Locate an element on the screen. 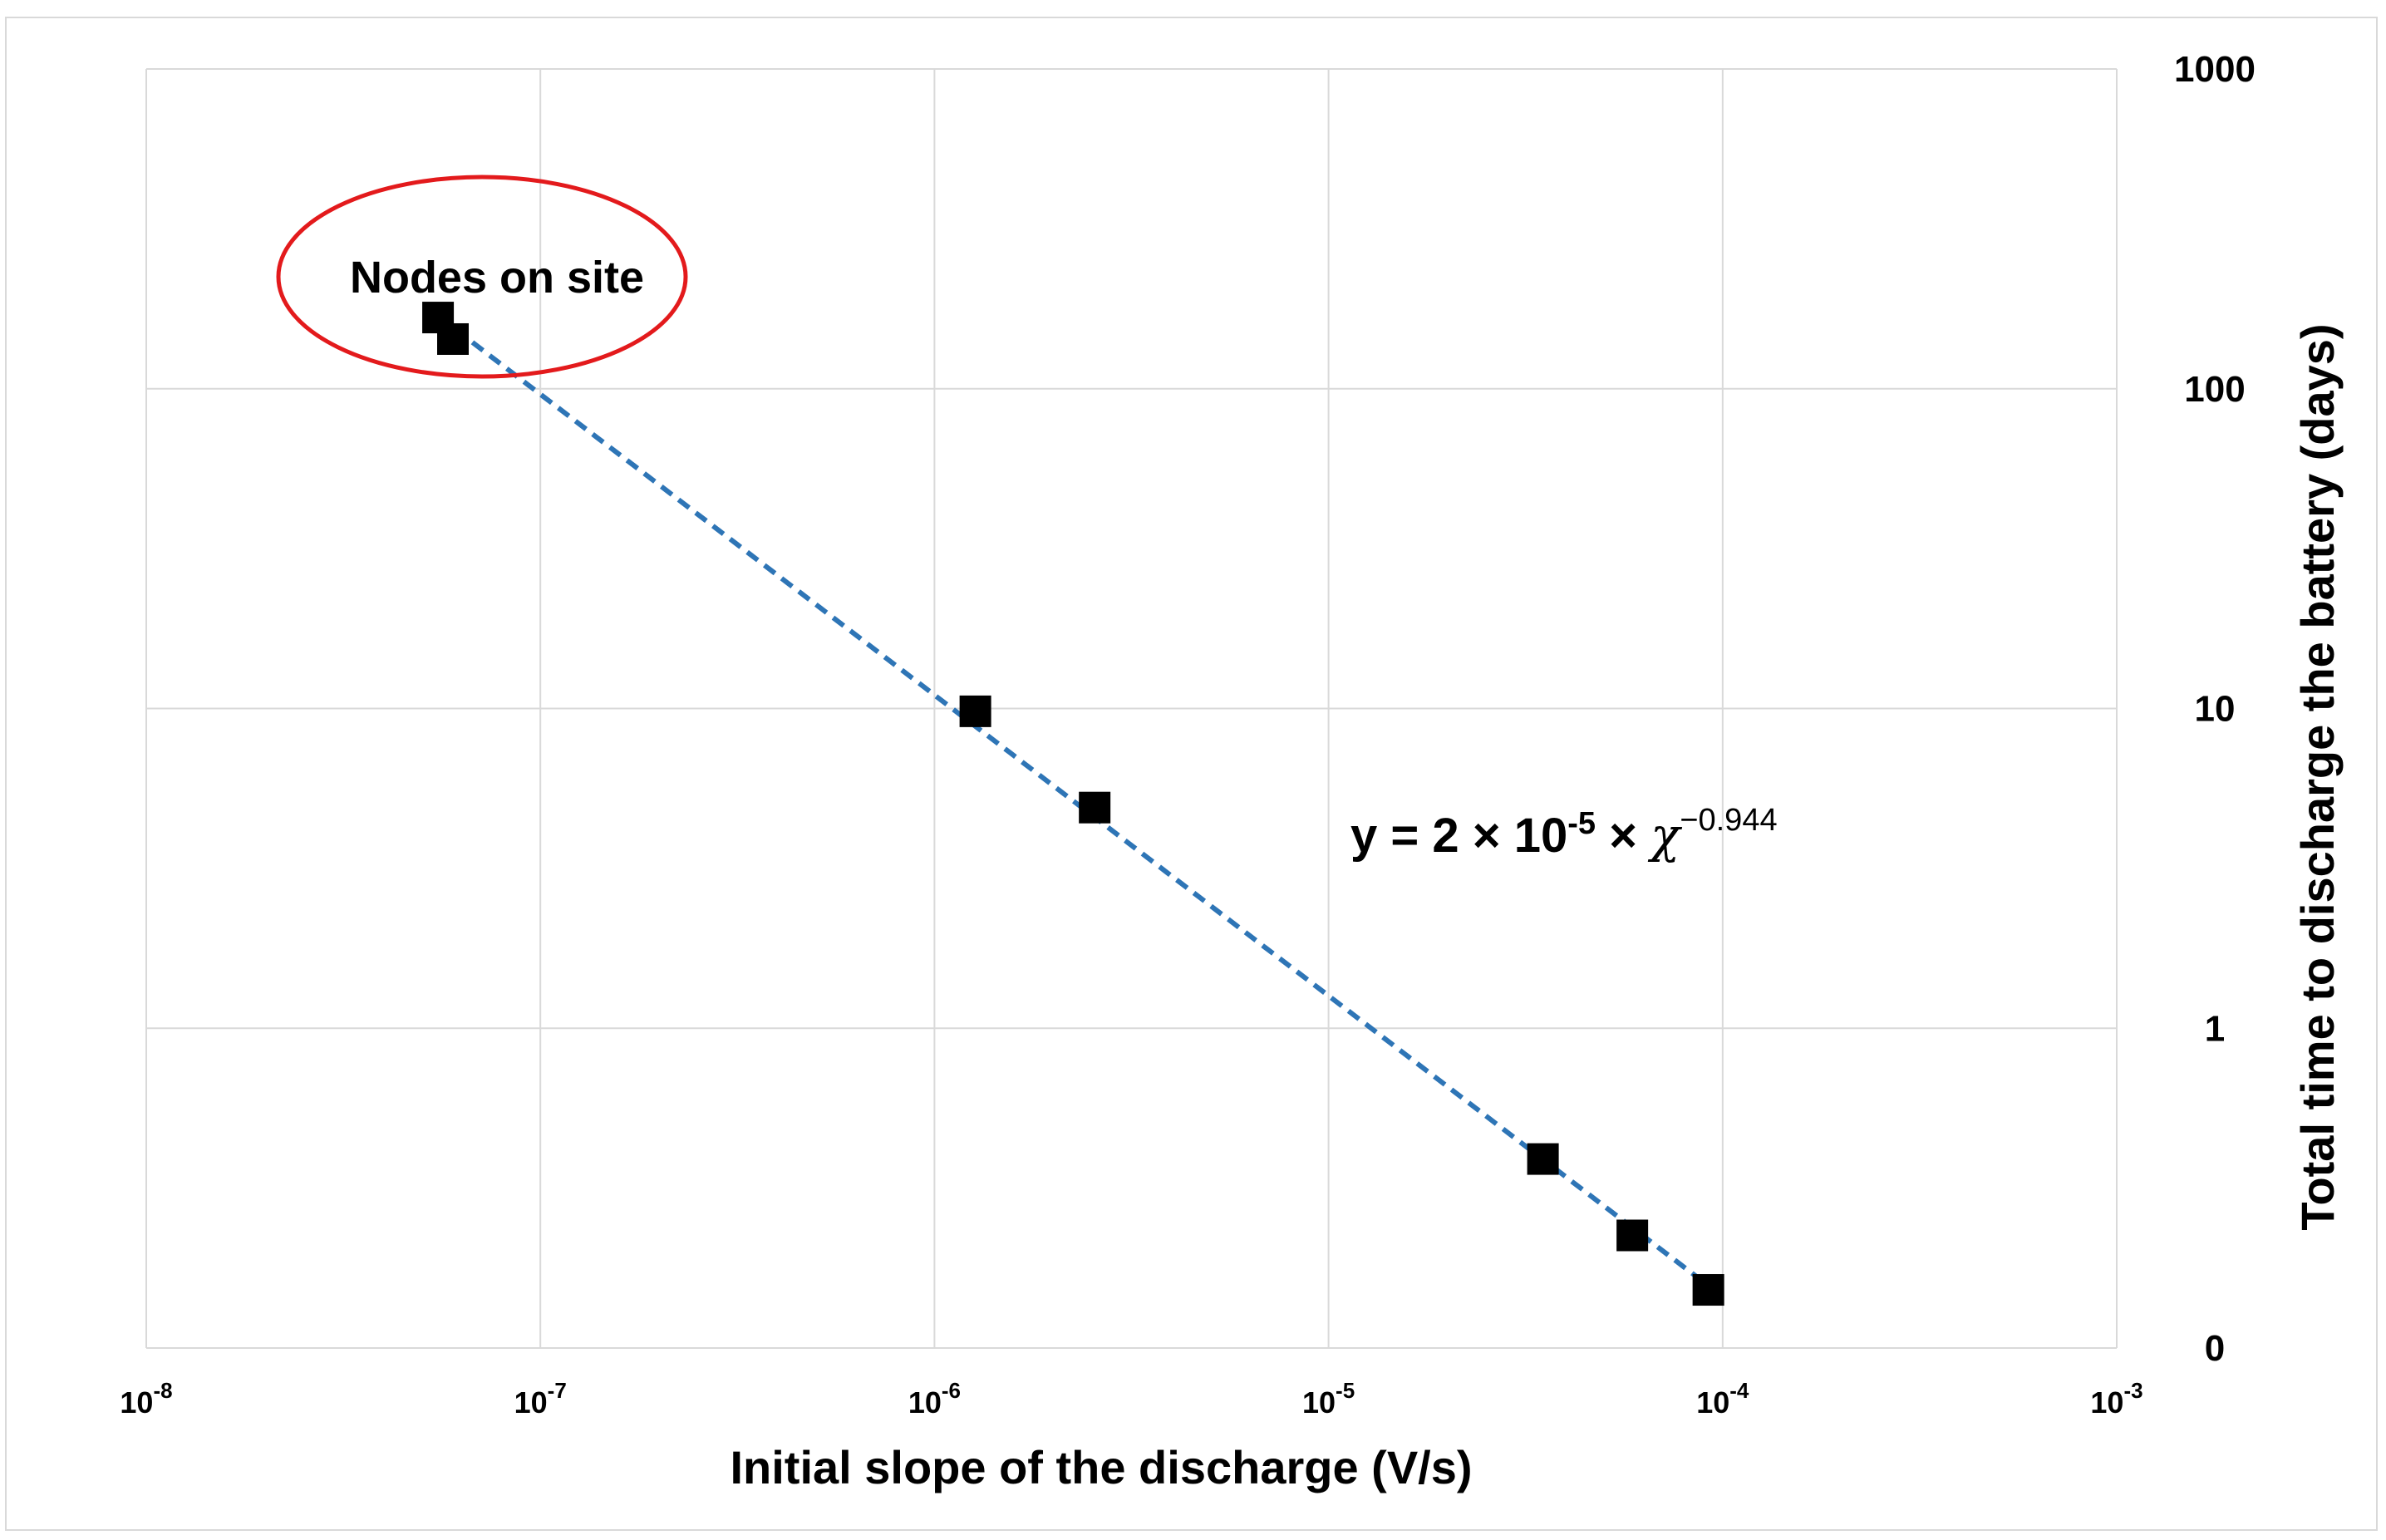 This screenshot has height=1540, width=2386. y-tick-label: 1000 is located at coordinates (2215, 69).